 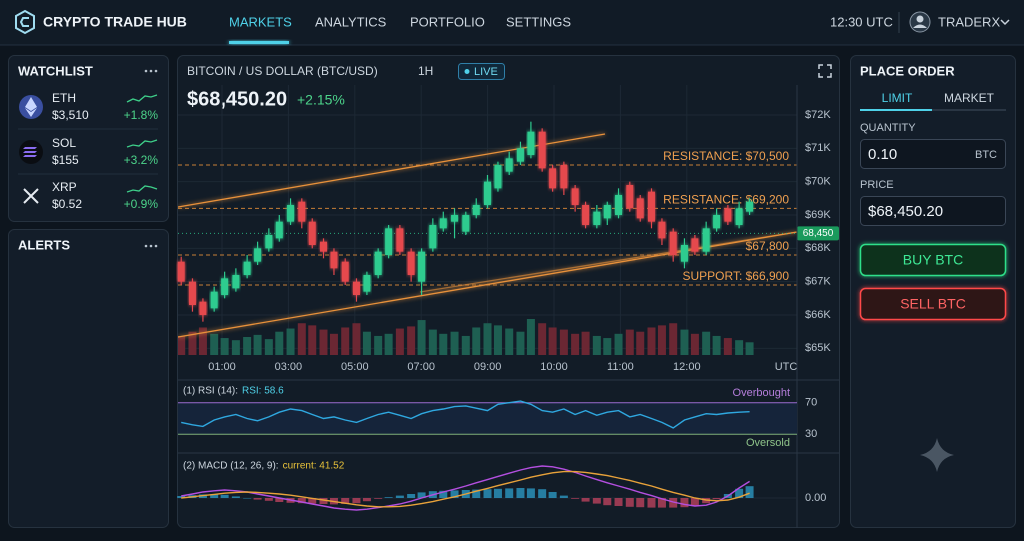 I want to click on x-tick-label: 10:00, so click(x=554, y=367).